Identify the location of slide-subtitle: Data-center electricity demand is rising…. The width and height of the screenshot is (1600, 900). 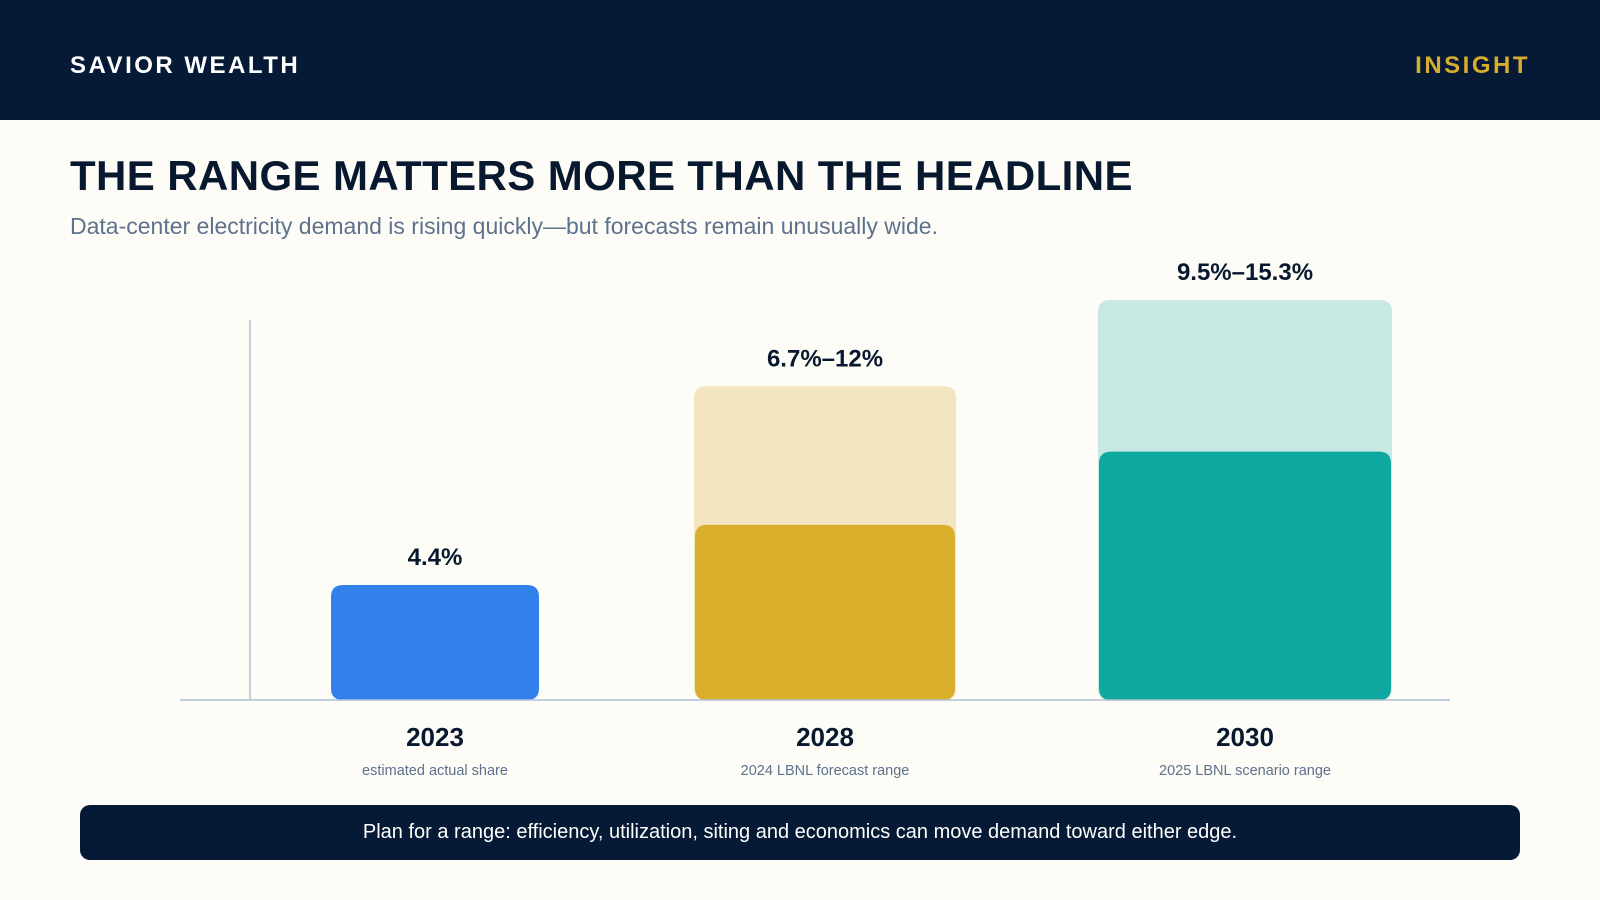
(504, 226).